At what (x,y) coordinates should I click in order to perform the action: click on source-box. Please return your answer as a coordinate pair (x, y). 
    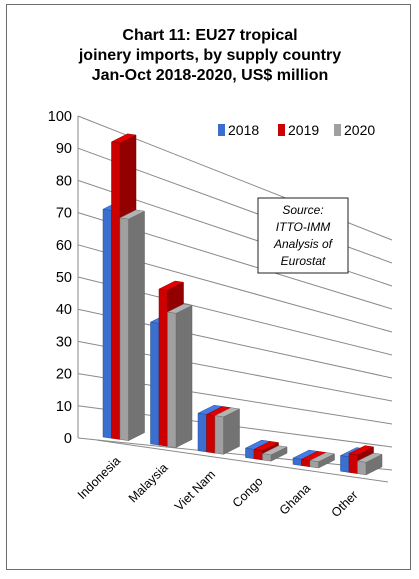
    Looking at the image, I should click on (303, 235).